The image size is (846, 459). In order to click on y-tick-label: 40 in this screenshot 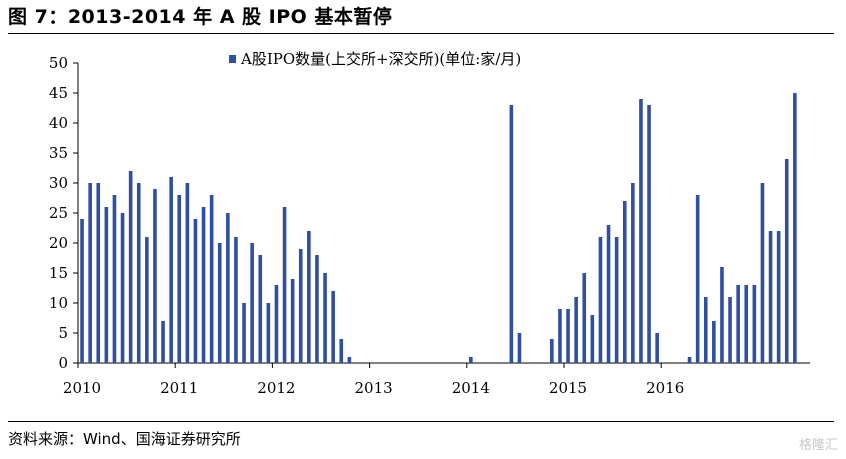, I will do `click(58, 123)`.